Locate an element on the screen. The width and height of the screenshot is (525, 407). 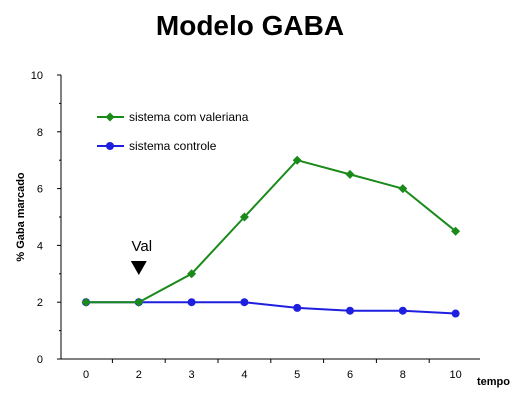
x-tick-label: 10 is located at coordinates (455, 375).